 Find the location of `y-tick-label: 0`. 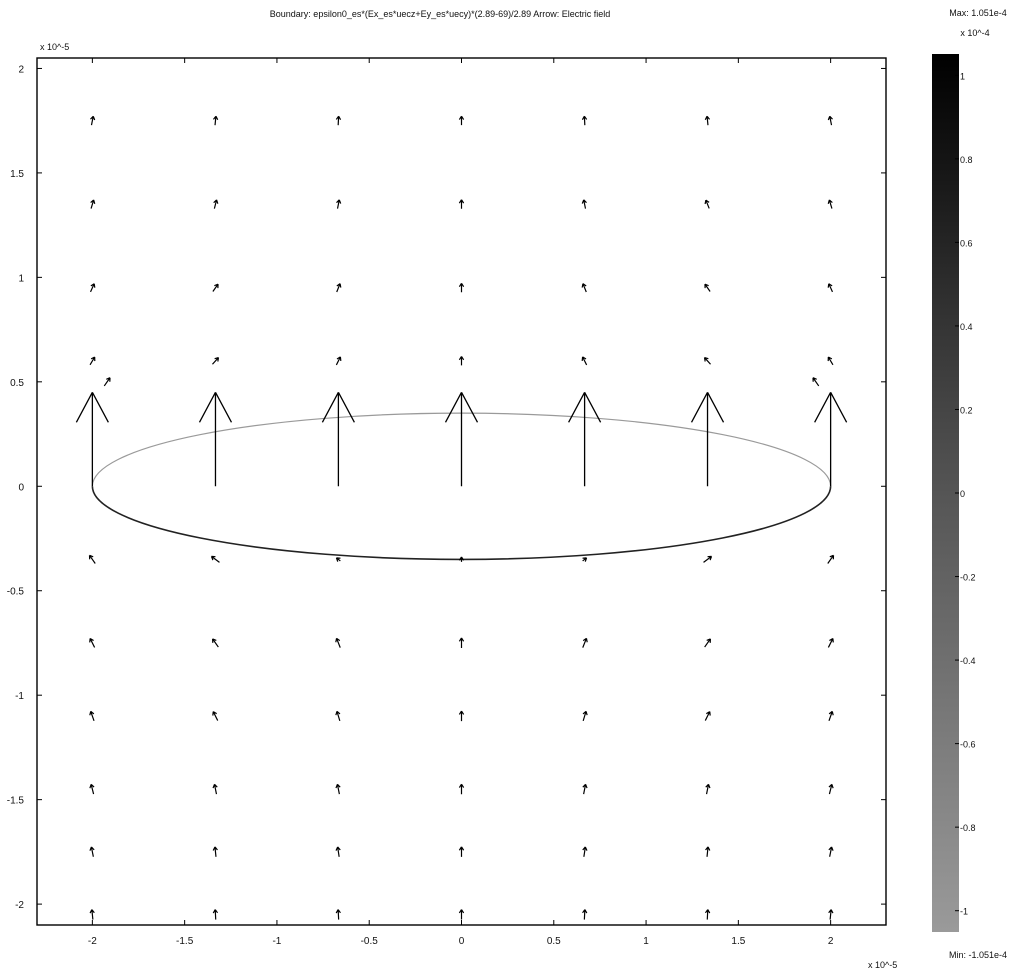

y-tick-label: 0 is located at coordinates (21, 487).